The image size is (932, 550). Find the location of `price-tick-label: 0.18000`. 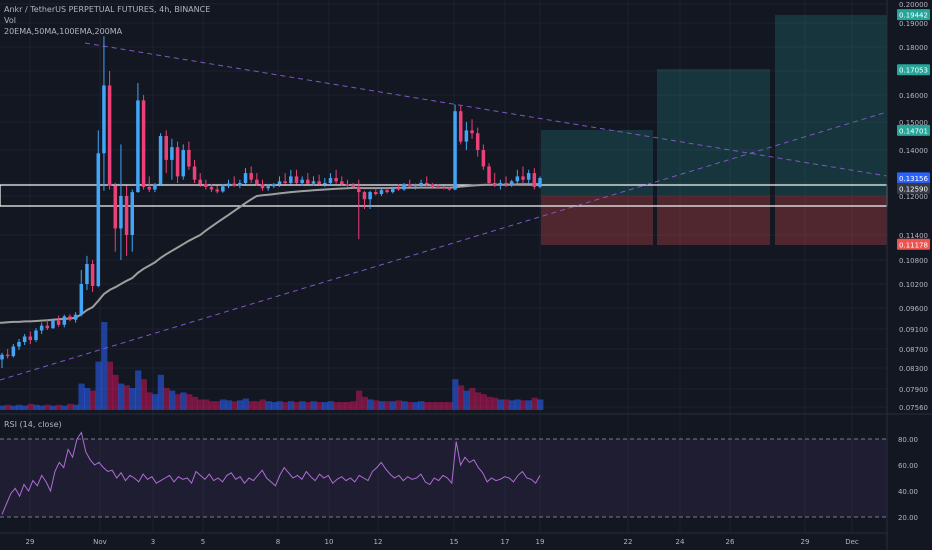

price-tick-label: 0.18000 is located at coordinates (913, 48).